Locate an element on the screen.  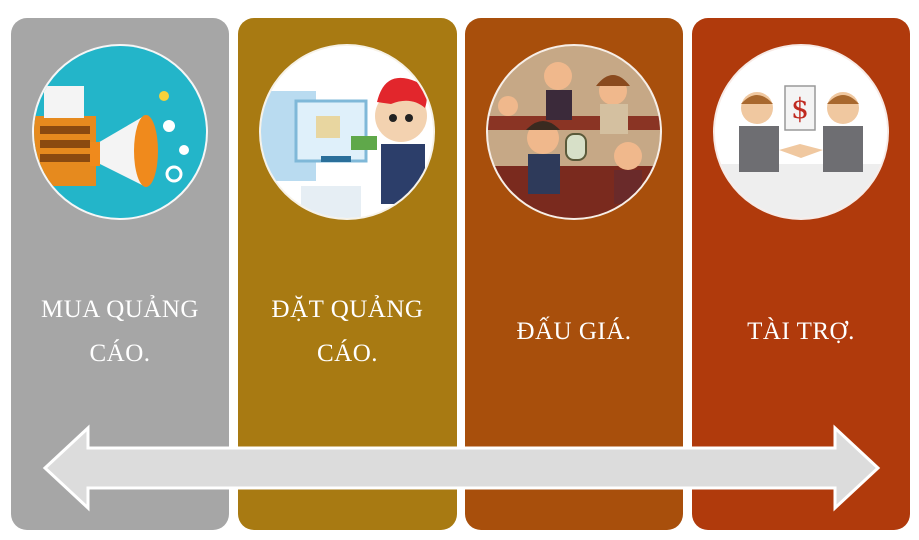
megaphone-marketing-icon is located at coordinates (120, 132).